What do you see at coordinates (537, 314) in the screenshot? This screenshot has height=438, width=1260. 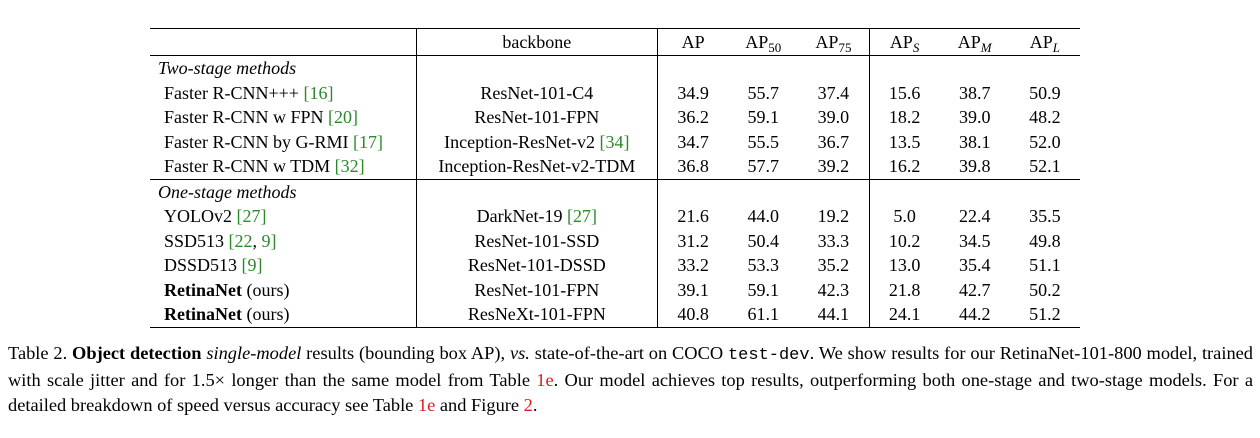 I see `backbone-cell: ResNeXt-101-FPN` at bounding box center [537, 314].